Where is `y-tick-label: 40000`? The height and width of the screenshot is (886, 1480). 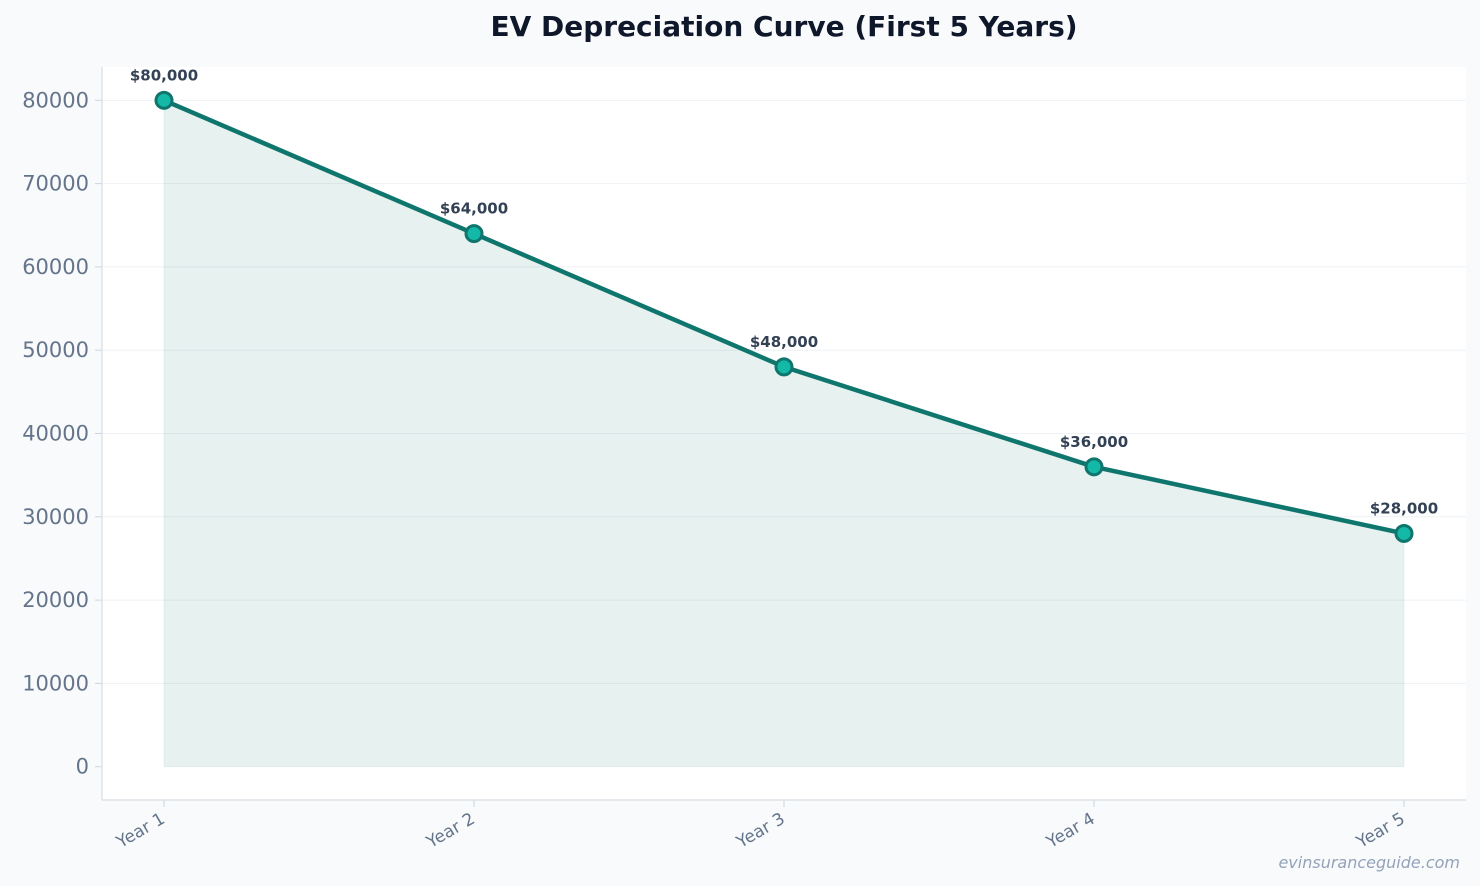
y-tick-label: 40000 is located at coordinates (55, 434).